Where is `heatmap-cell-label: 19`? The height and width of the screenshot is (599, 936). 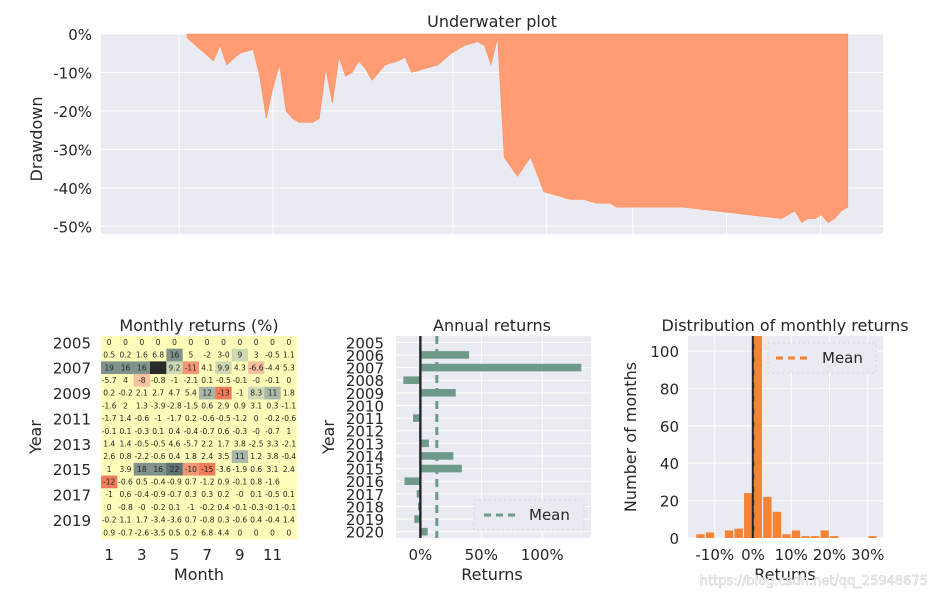 heatmap-cell-label: 19 is located at coordinates (109, 367).